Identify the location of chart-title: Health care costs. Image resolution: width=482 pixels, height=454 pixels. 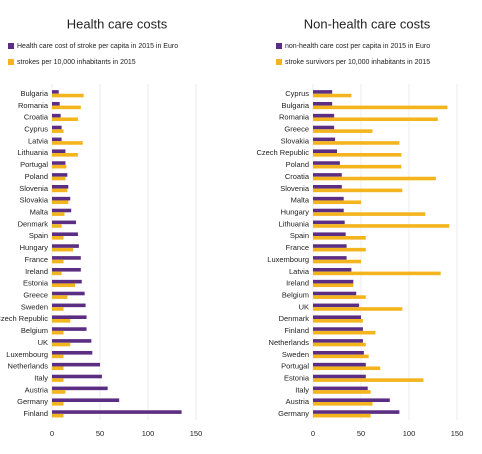
(117, 23).